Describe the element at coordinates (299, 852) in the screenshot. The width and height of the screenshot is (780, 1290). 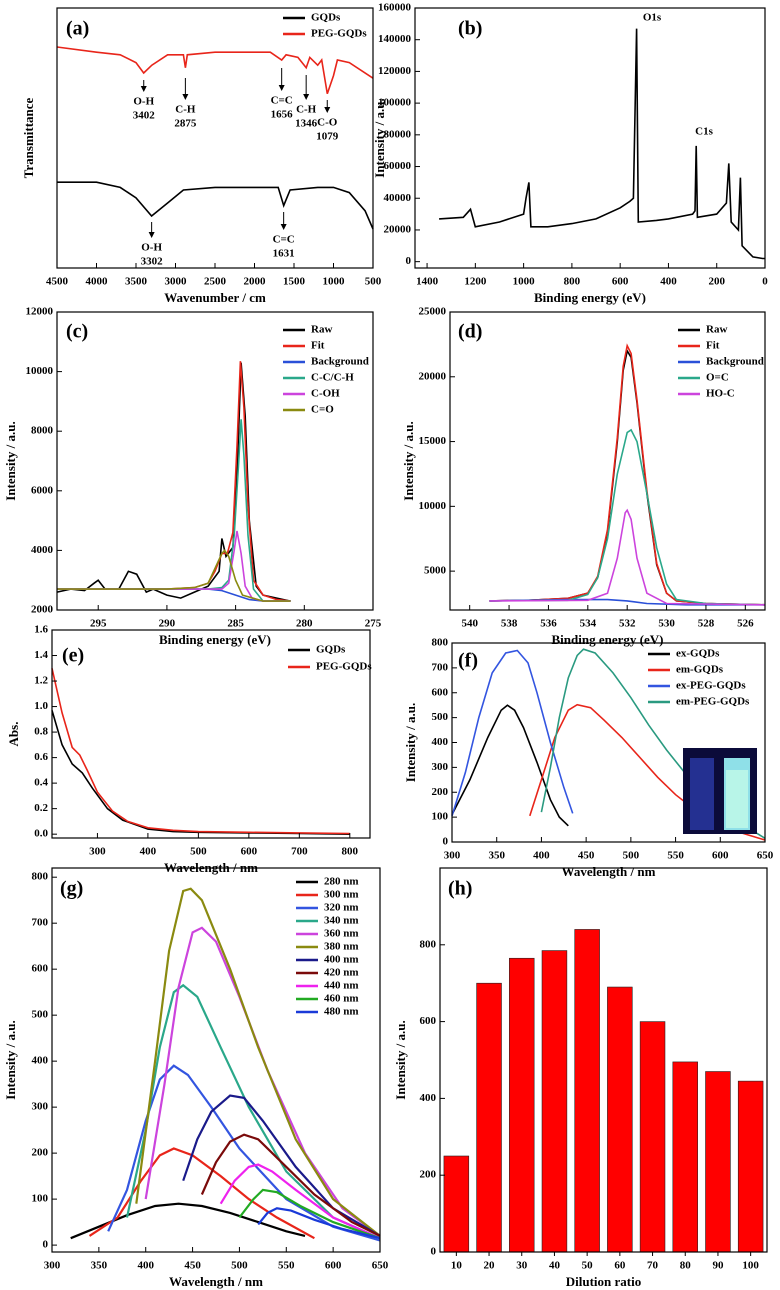
I see `x-tick-label: 700` at that location.